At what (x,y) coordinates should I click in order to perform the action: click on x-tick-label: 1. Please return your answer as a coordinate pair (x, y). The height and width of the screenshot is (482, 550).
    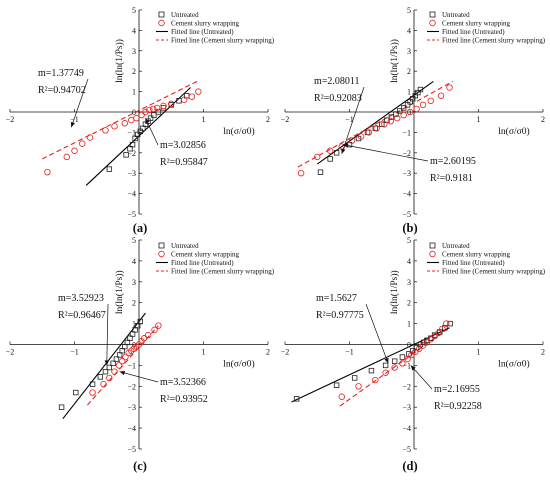
    Looking at the image, I should click on (204, 119).